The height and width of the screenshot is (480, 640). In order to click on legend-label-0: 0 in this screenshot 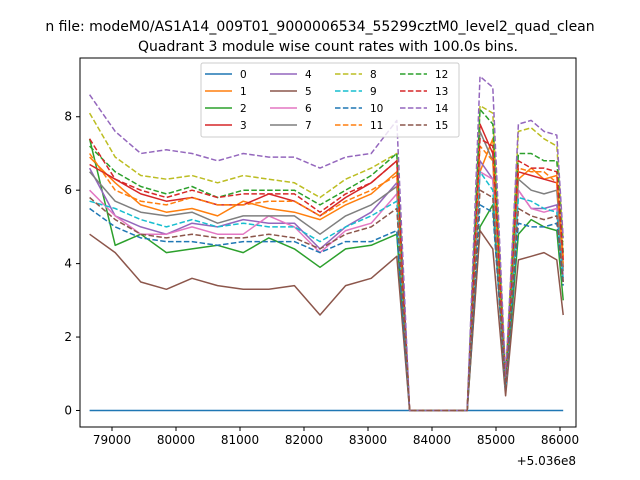, I will do `click(243, 75)`.